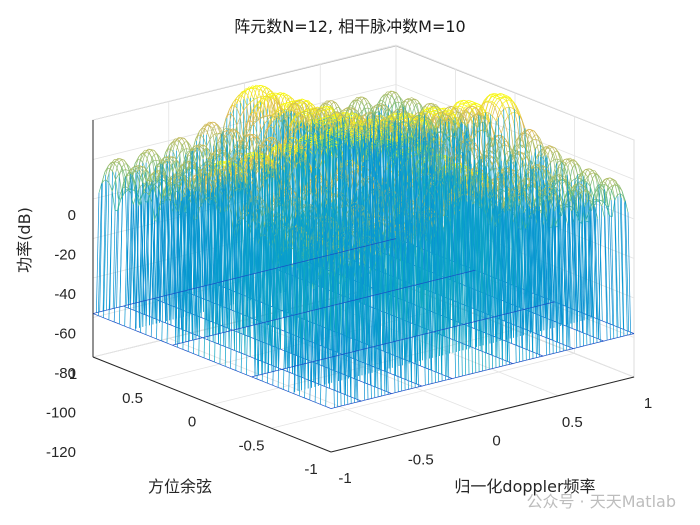  What do you see at coordinates (287, 385) in the screenshot?
I see `grid-line` at bounding box center [287, 385].